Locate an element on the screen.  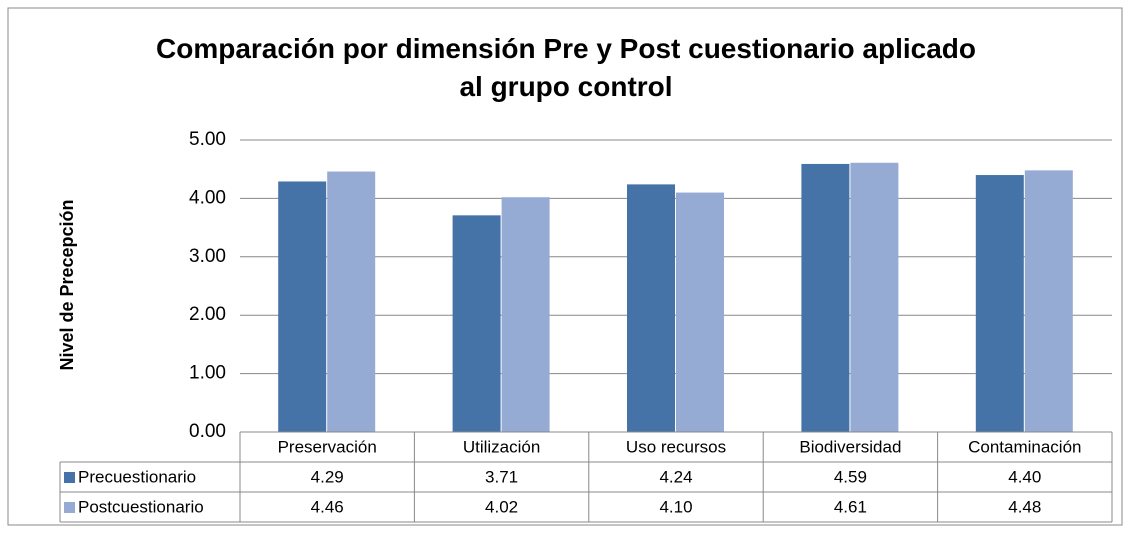
table-value: 4.02 is located at coordinates (501, 506).